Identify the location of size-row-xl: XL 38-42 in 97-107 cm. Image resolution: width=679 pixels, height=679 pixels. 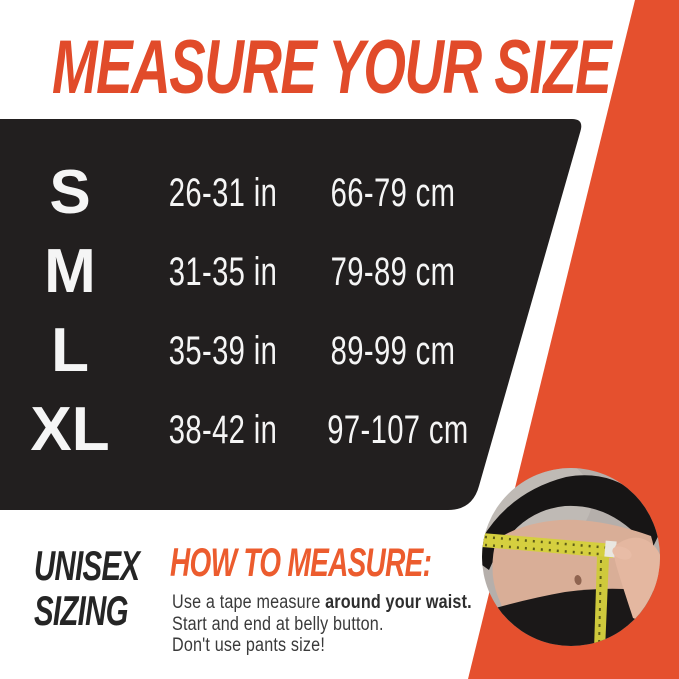
(250, 430).